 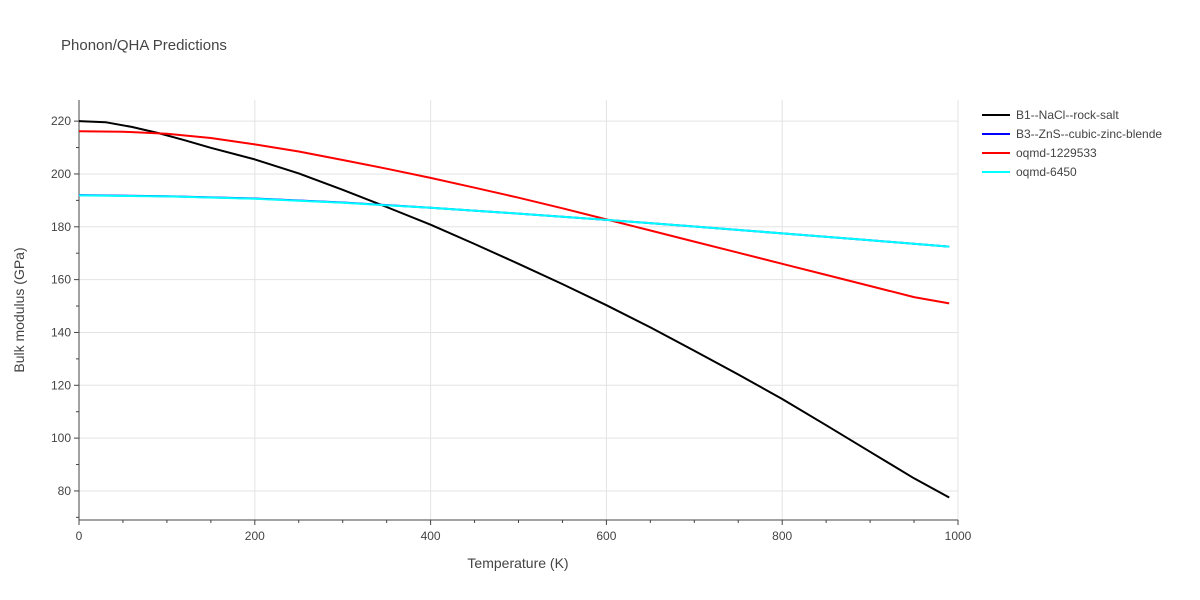 I want to click on y-tick-label: 220, so click(x=61, y=121).